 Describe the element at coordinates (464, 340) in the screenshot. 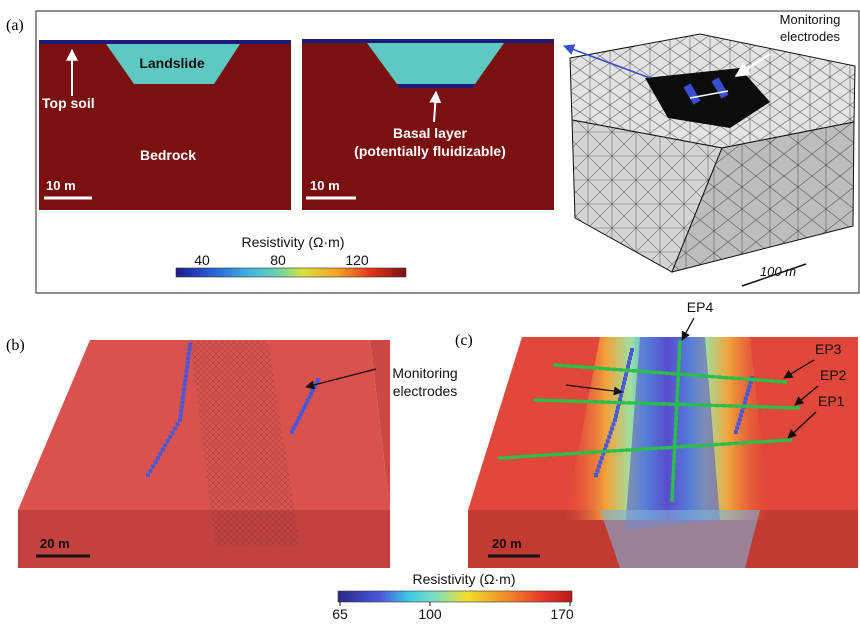

I see `panel-c-label: (c)` at that location.